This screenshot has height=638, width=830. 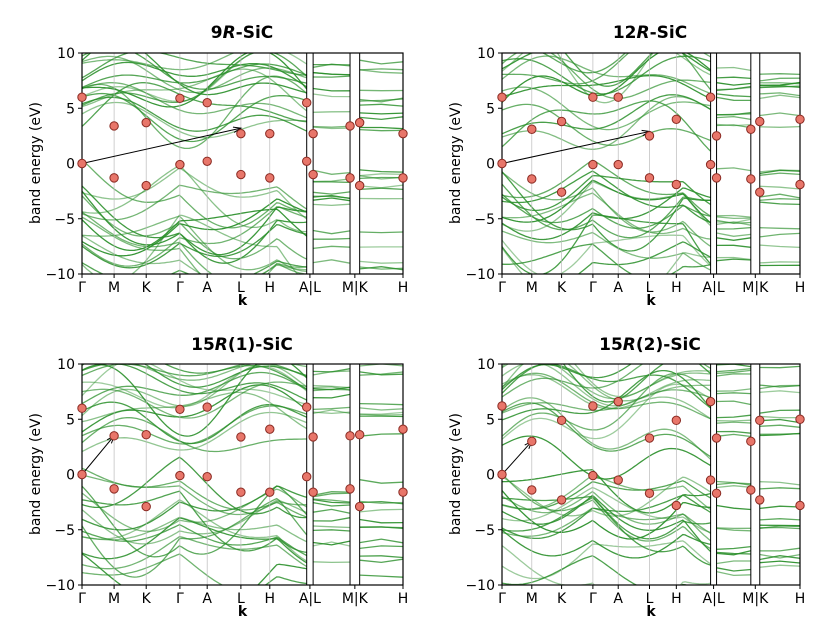 I want to click on y-tick-label: 10, so click(x=66, y=54).